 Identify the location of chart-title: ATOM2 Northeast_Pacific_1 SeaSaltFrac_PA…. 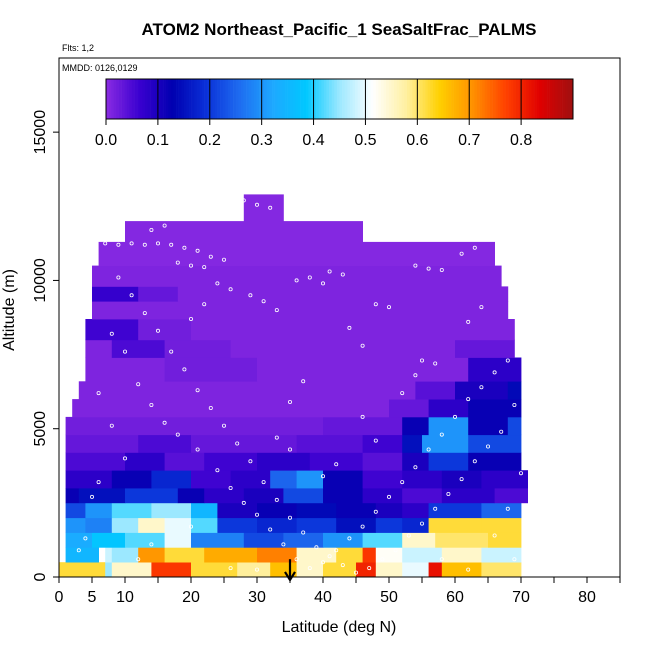
(339, 29).